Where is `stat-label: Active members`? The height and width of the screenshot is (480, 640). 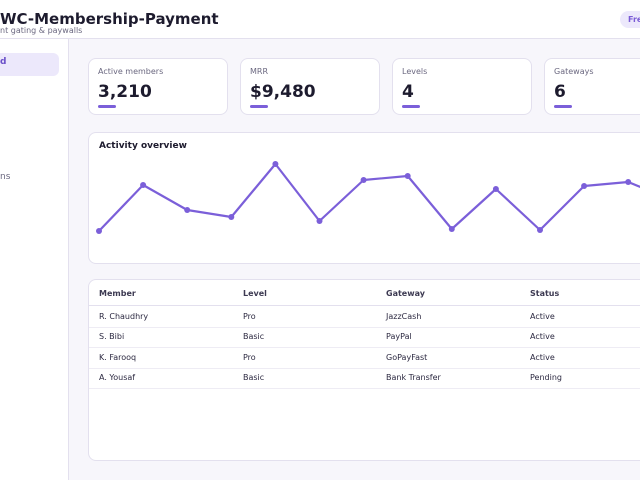
stat-label: Active members is located at coordinates (131, 71).